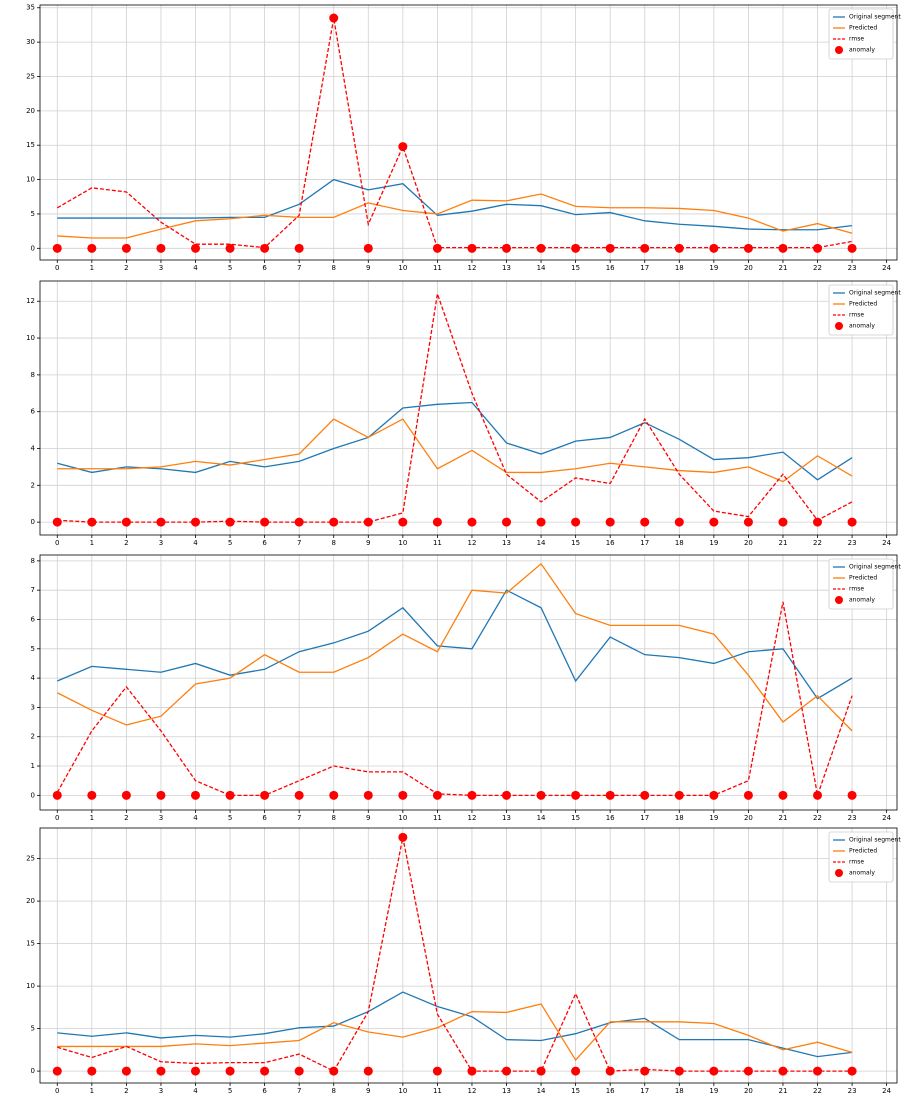 The height and width of the screenshot is (1096, 901). What do you see at coordinates (30, 8) in the screenshot?
I see `y-tick-label: 35` at bounding box center [30, 8].